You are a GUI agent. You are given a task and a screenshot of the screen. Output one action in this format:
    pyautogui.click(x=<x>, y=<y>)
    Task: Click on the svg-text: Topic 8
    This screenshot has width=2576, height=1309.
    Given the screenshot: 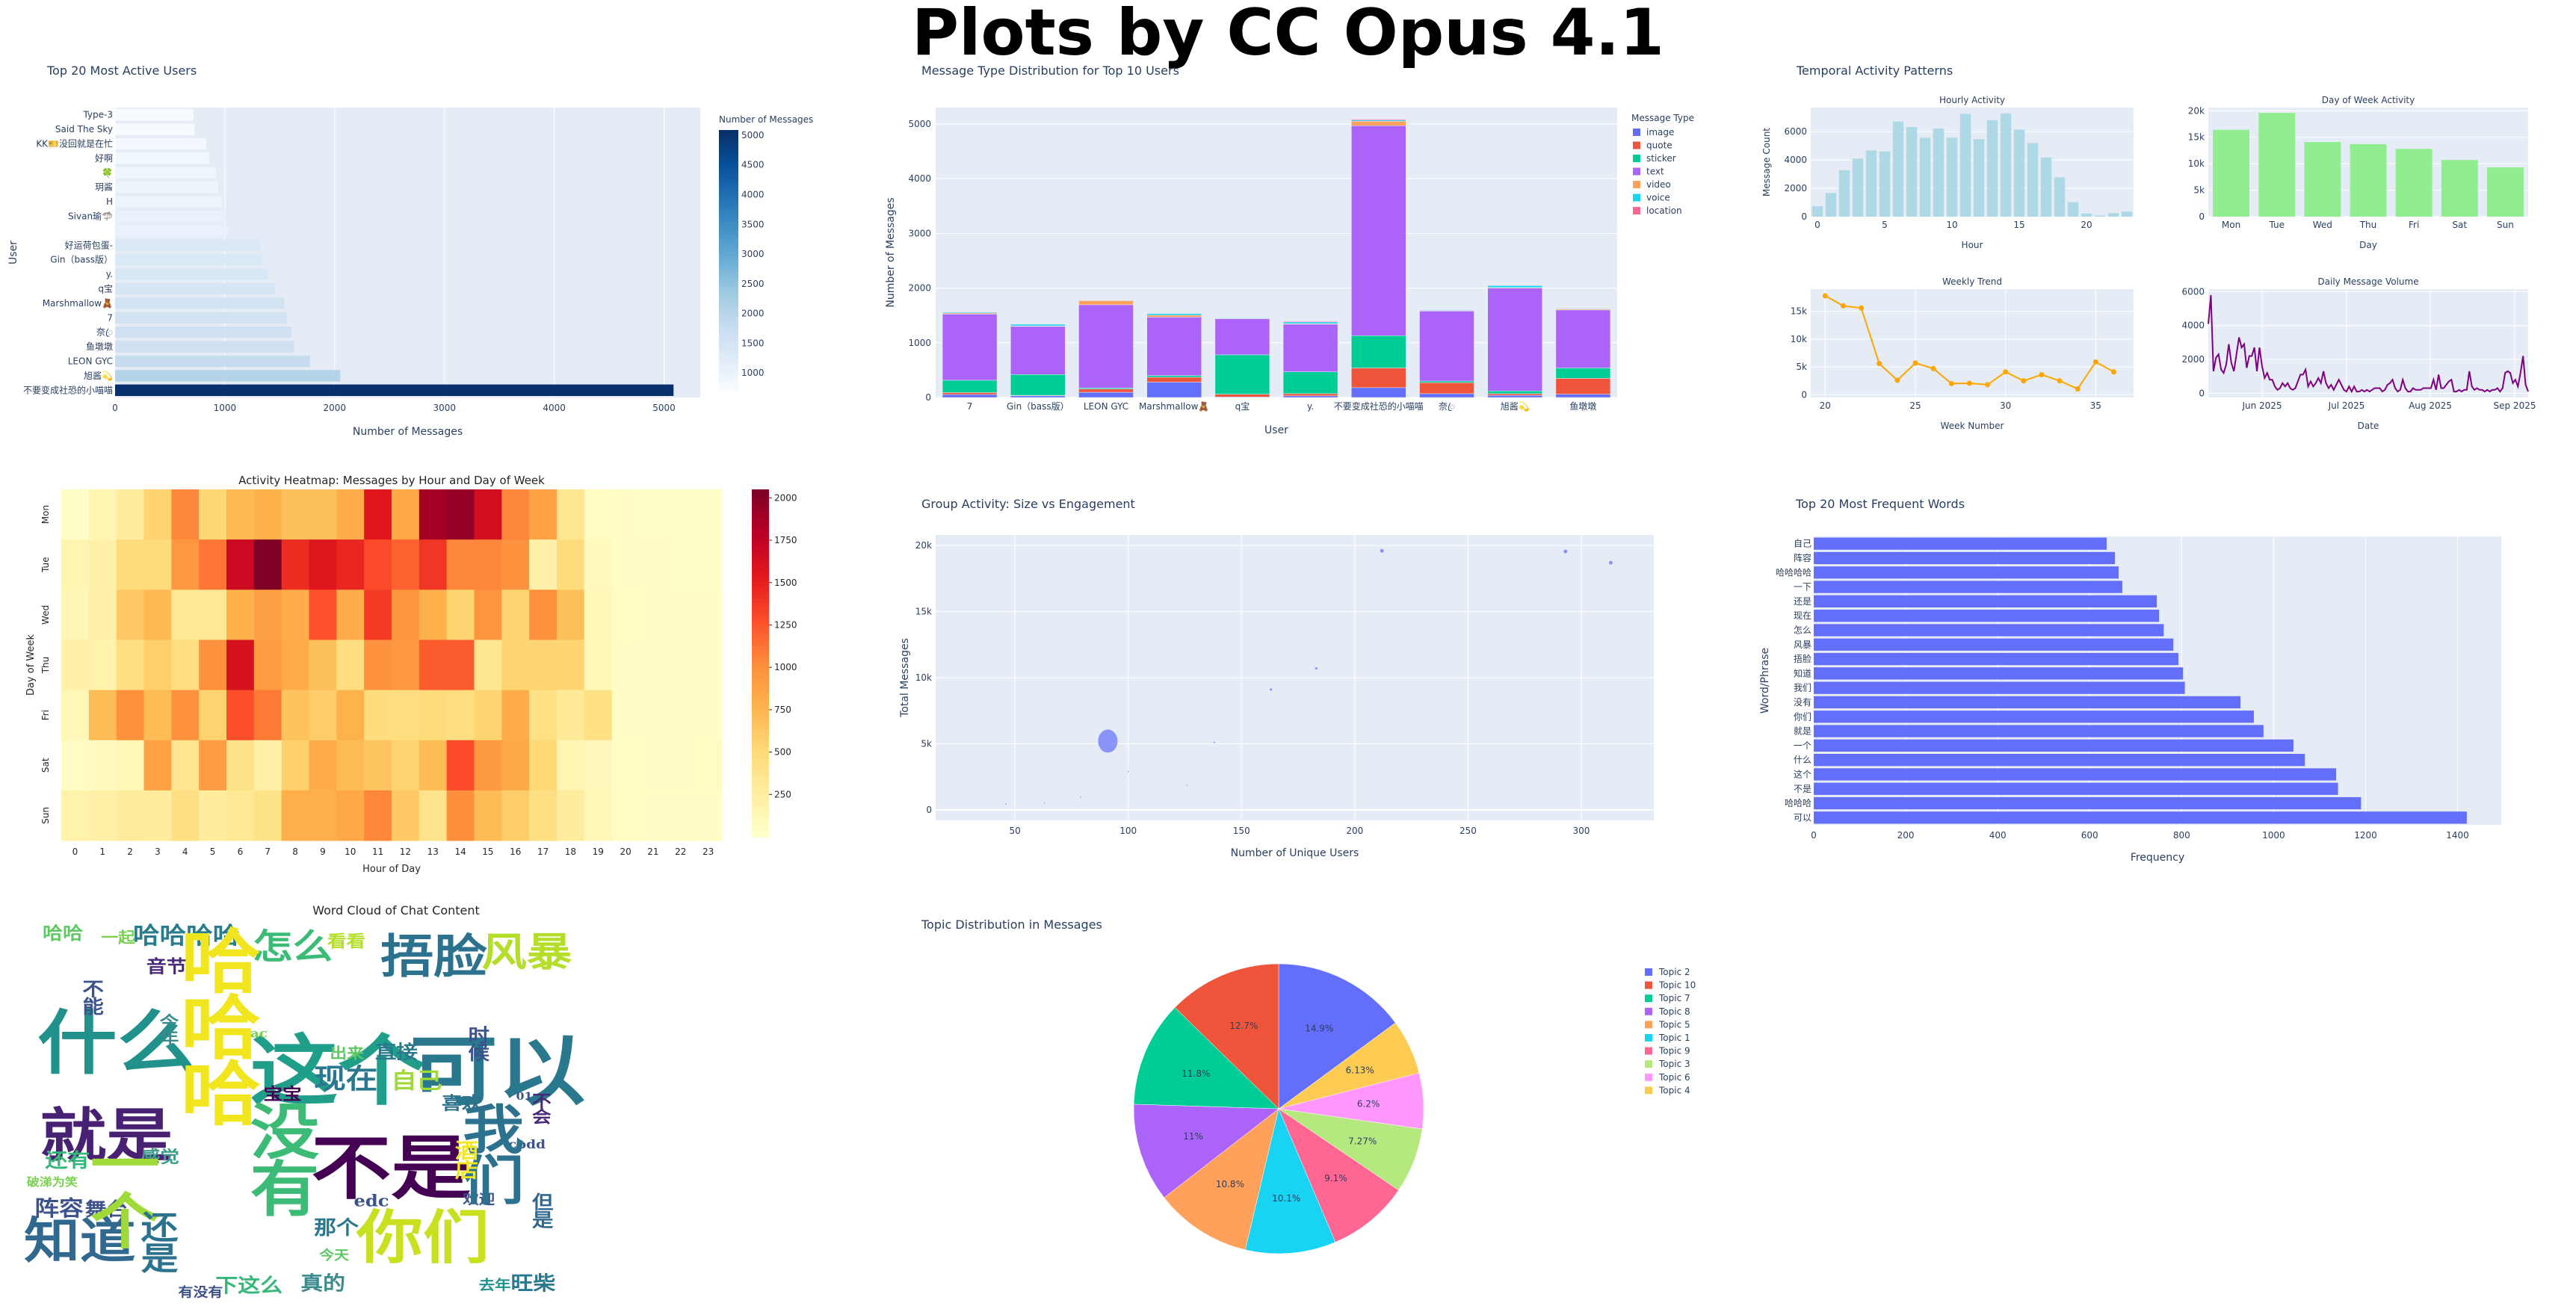 What is the action you would take?
    pyautogui.click(x=1674, y=1011)
    